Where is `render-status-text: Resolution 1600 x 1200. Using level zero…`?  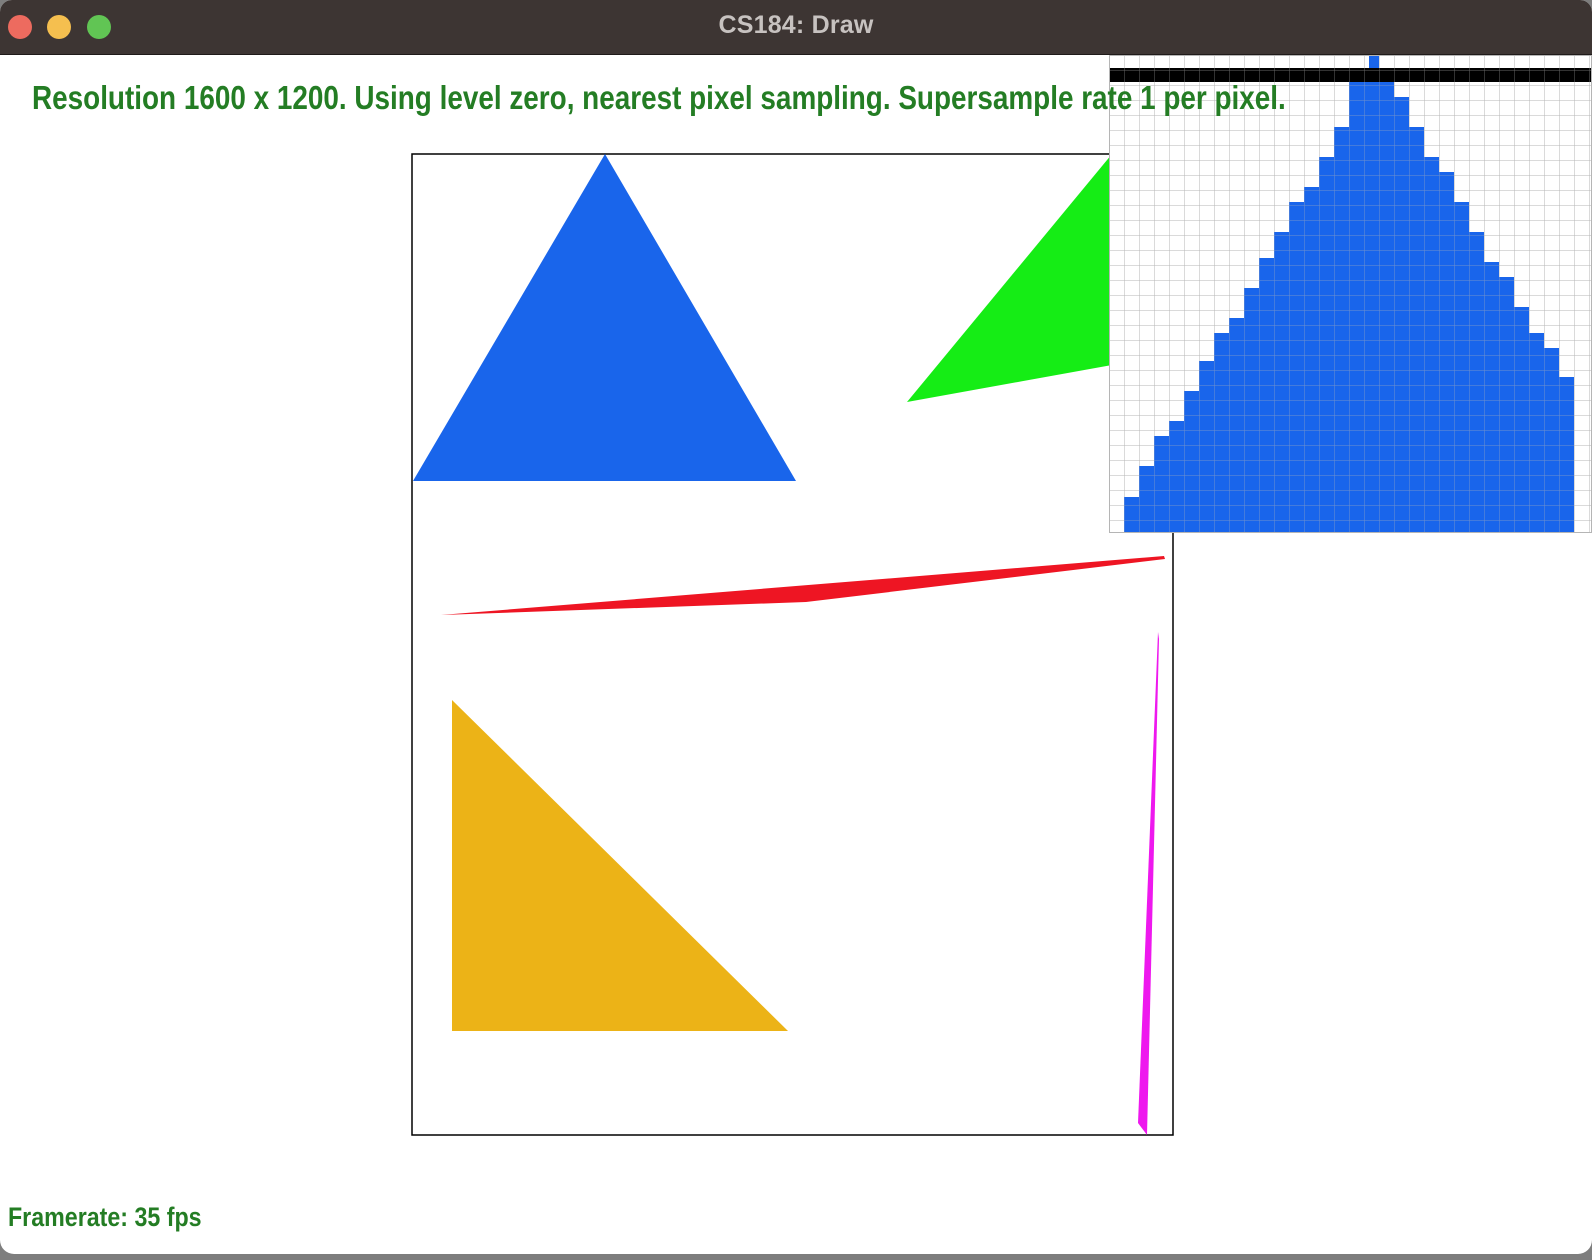
render-status-text: Resolution 1600 x 1200. Using level zero… is located at coordinates (659, 97).